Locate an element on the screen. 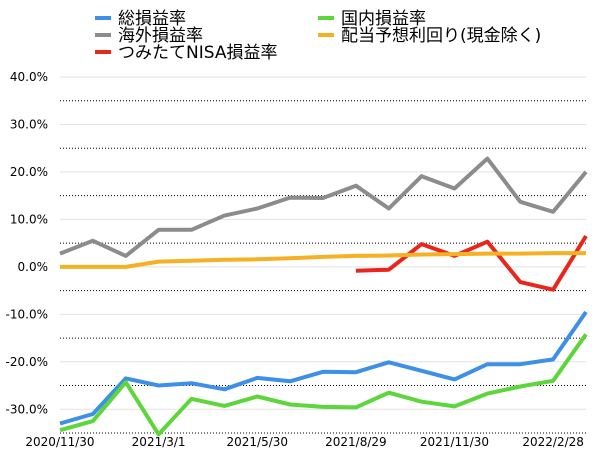 This screenshot has height=462, width=604. y-tick-label: 30.0% is located at coordinates (29, 124).